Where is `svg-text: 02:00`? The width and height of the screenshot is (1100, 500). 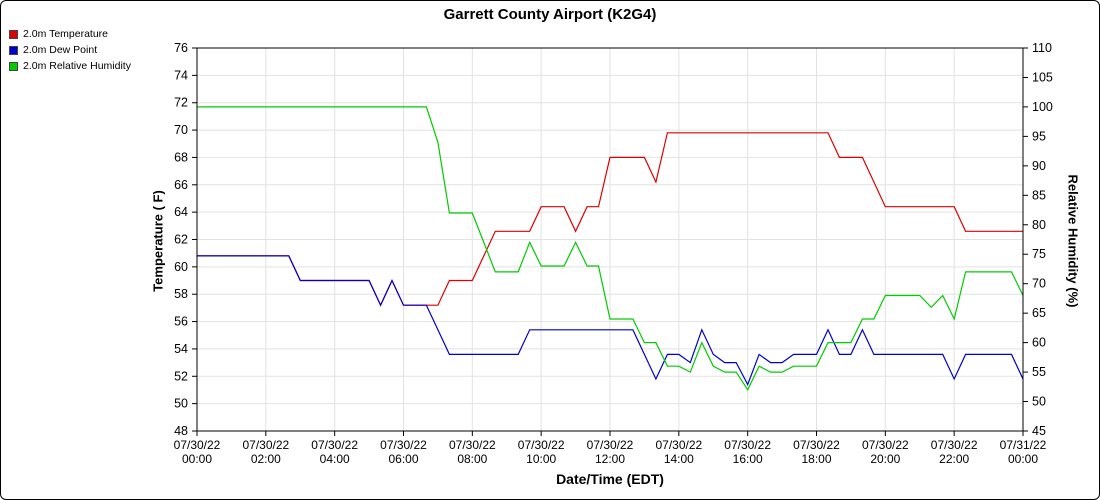 svg-text: 02:00 is located at coordinates (266, 459).